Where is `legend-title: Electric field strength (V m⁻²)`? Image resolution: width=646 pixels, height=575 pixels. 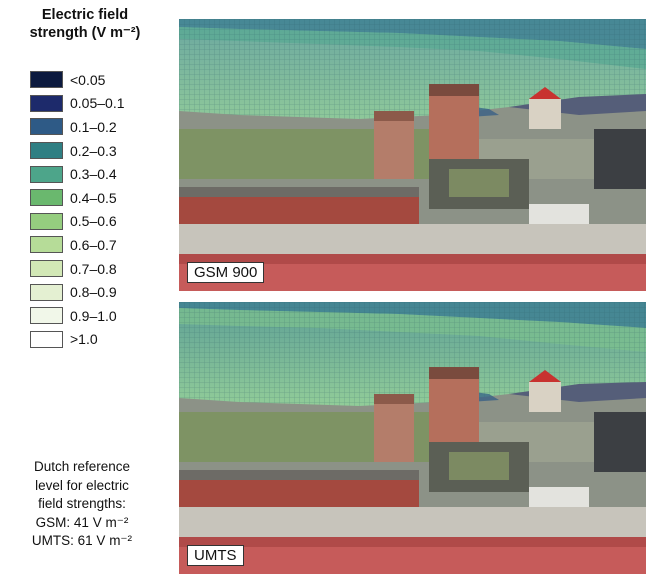 legend-title: Electric field strength (V m⁻²) is located at coordinates (85, 24).